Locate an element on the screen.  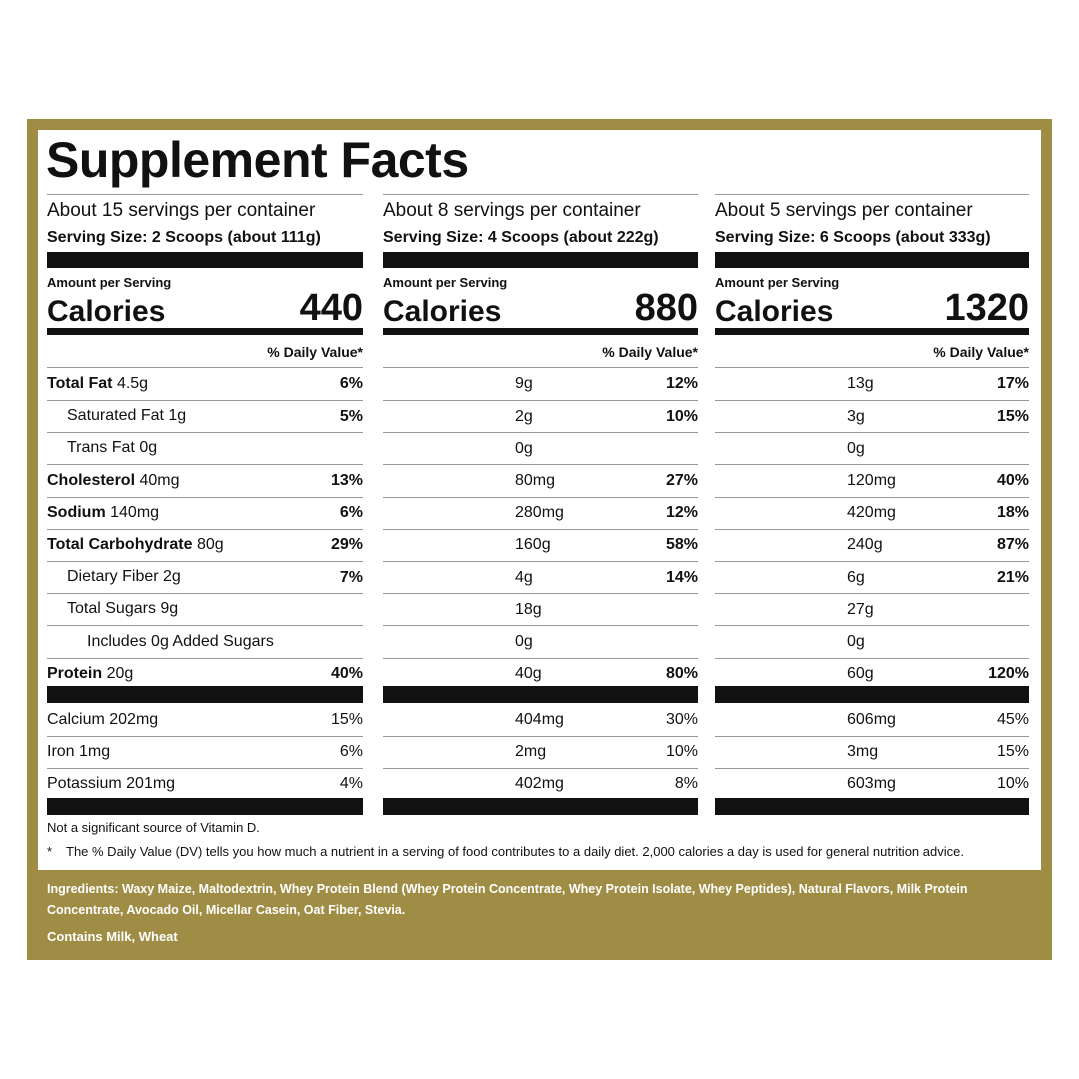
mineral-row: Potassium 201mg is located at coordinates (111, 784).